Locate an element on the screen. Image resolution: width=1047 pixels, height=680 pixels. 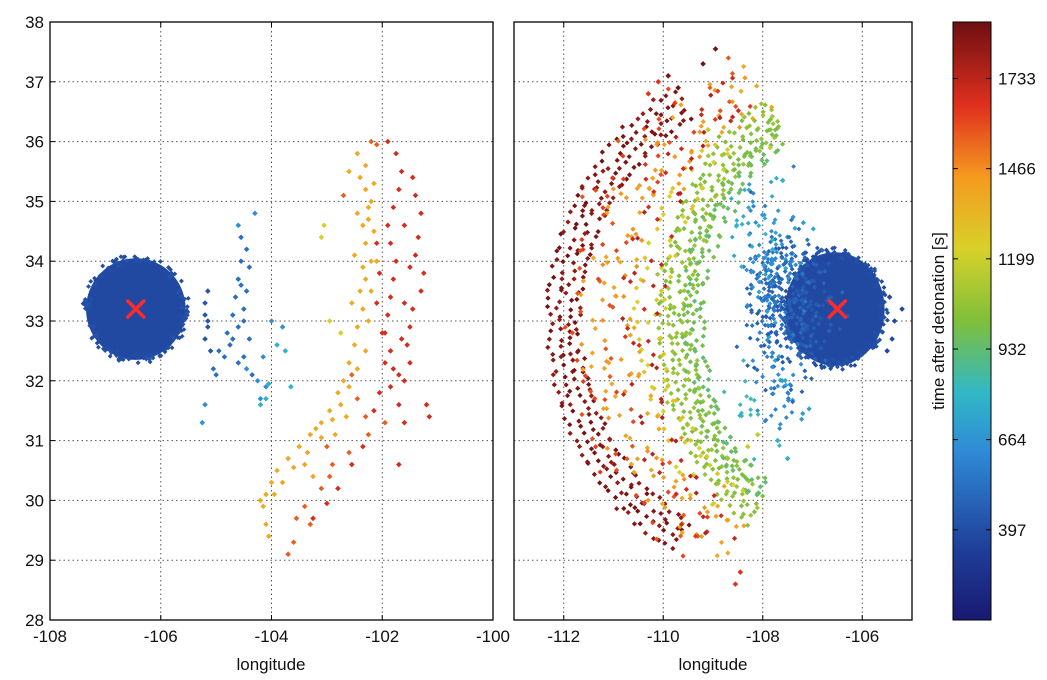
detonation-cross-b is located at coordinates (837, 309).